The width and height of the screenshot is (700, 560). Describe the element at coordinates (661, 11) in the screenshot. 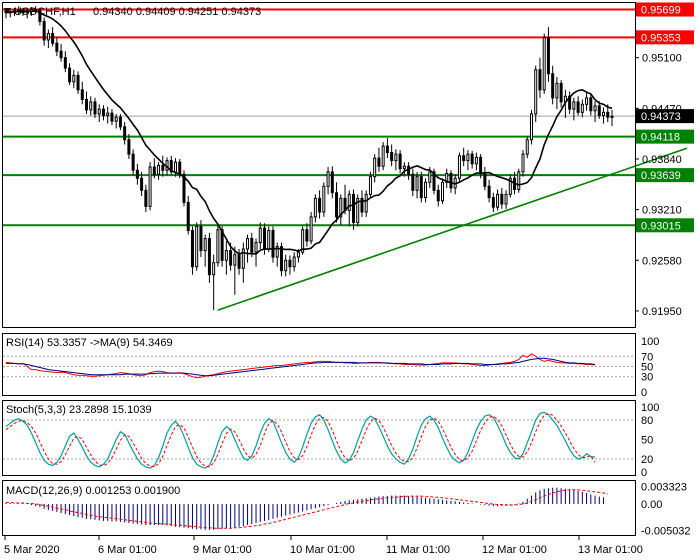

I see `resistance-price-tag-label: 0.95699` at that location.